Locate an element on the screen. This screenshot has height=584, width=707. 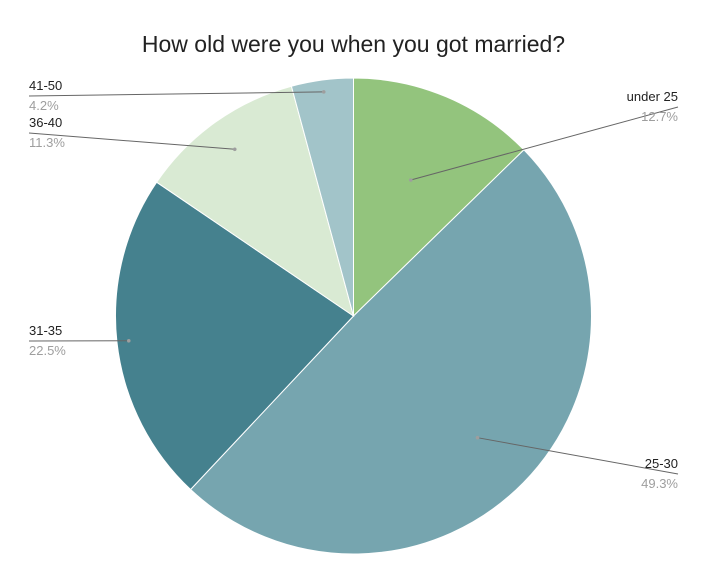
slice-percent-under-25: 12.7% is located at coordinates (659, 116).